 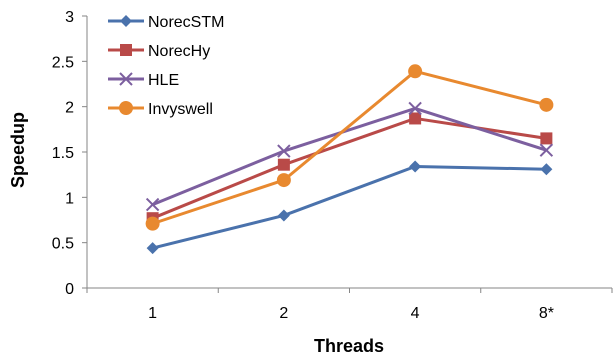 What do you see at coordinates (69, 289) in the screenshot?
I see `y-tick-label: 0` at bounding box center [69, 289].